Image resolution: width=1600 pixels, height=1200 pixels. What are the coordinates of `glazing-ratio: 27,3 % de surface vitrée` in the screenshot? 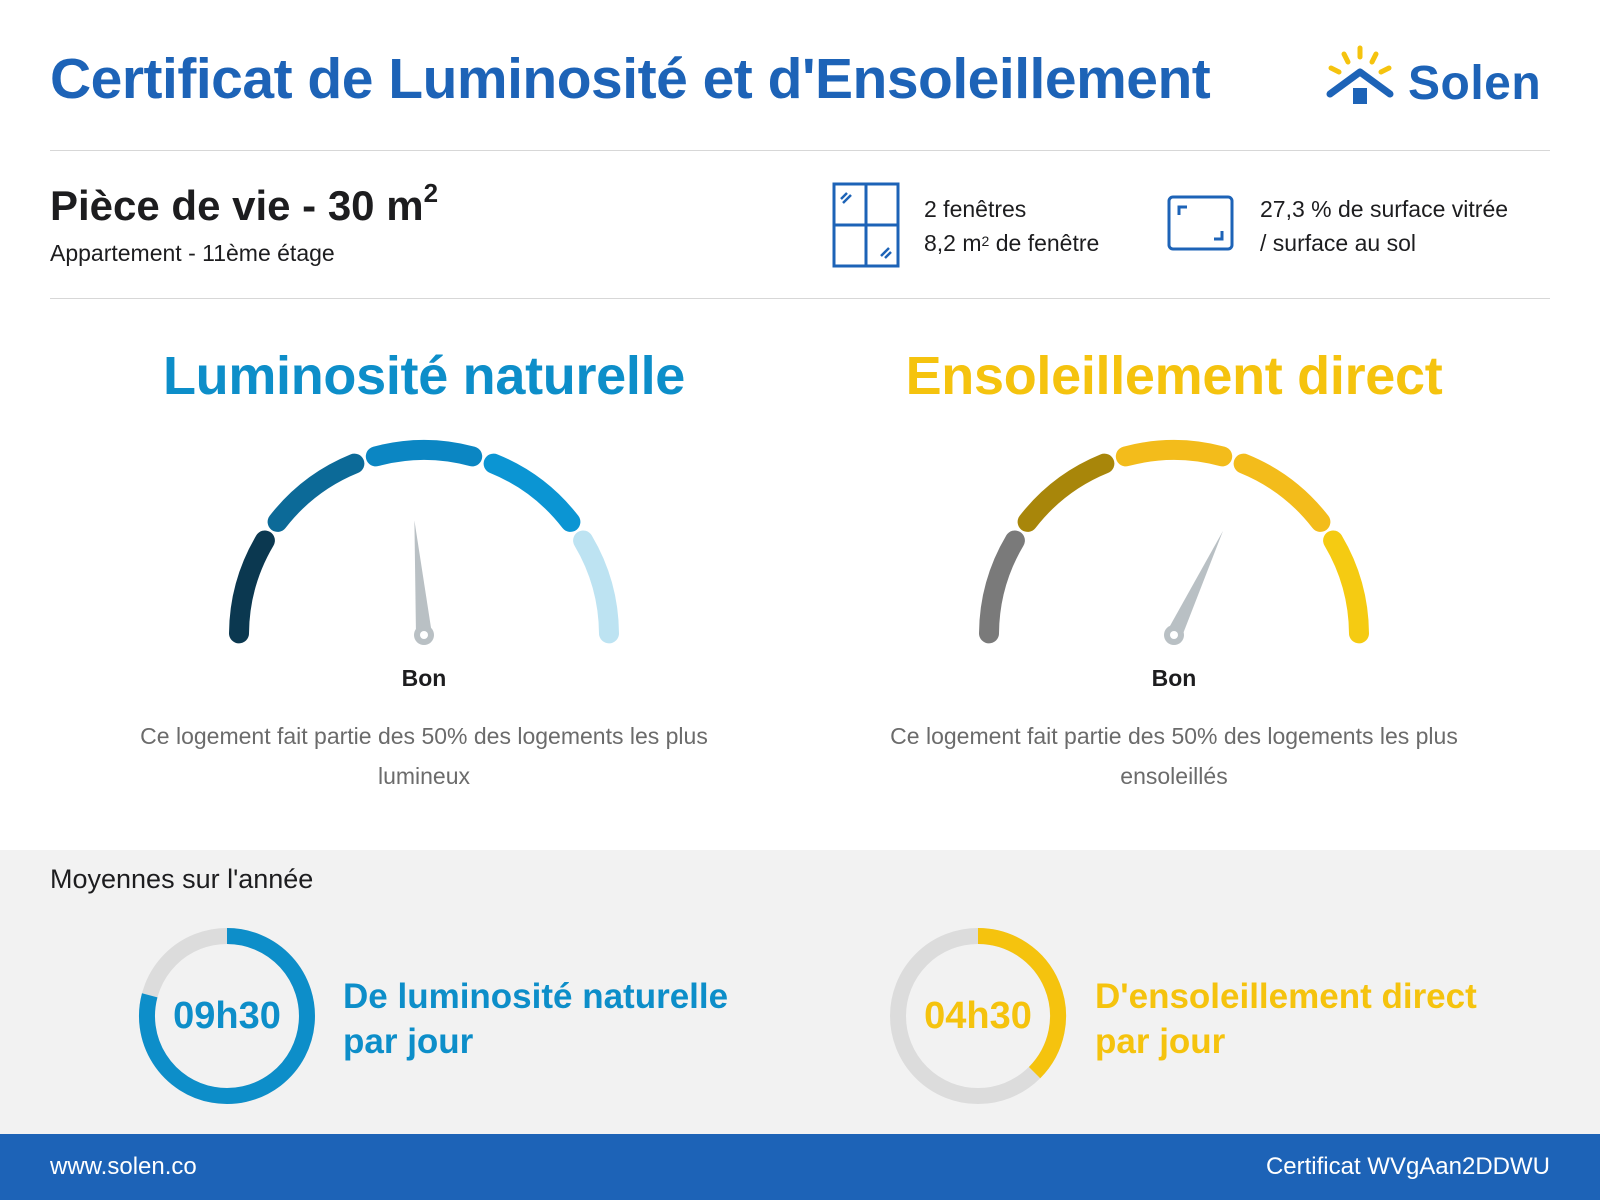 It's located at (1384, 209).